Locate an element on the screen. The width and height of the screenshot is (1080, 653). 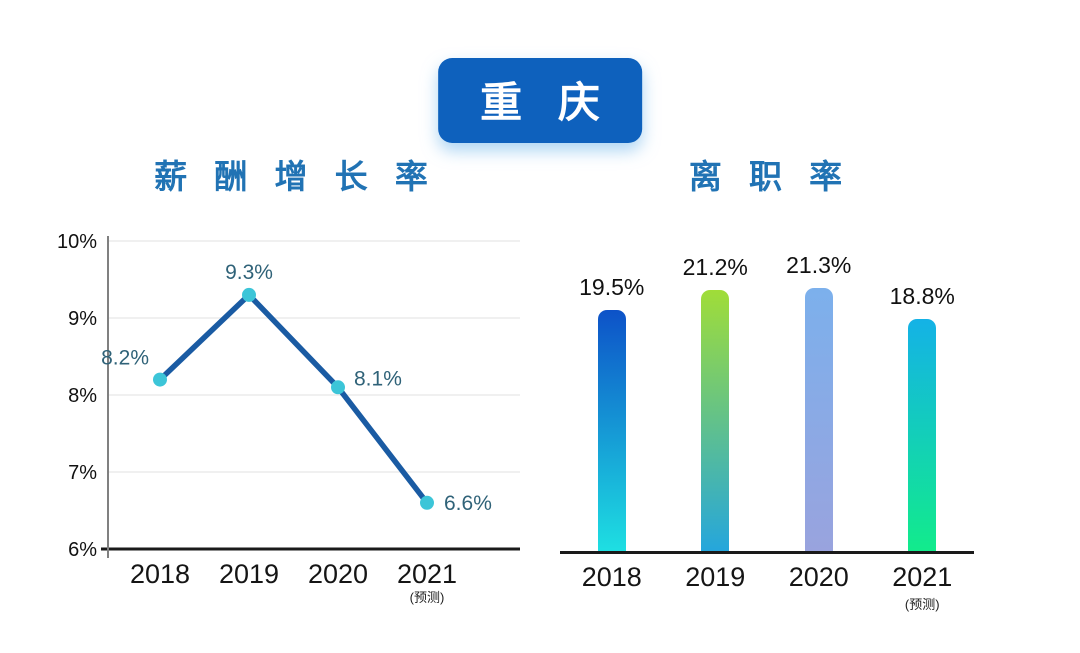
bar-2019 is located at coordinates (715, 420).